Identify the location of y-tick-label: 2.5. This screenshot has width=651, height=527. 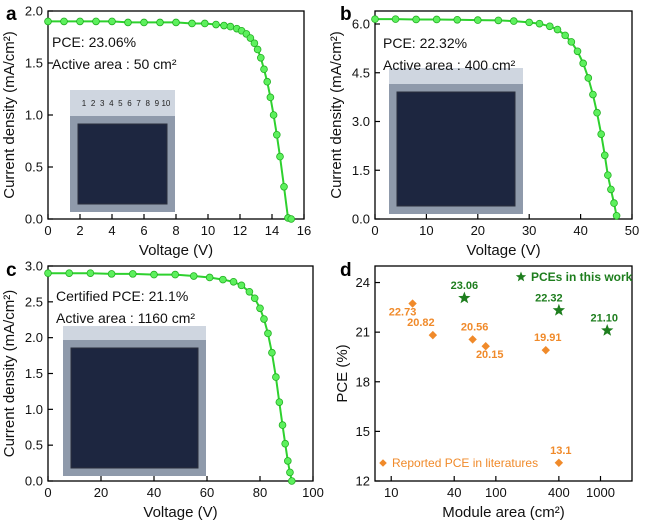
(34, 301).